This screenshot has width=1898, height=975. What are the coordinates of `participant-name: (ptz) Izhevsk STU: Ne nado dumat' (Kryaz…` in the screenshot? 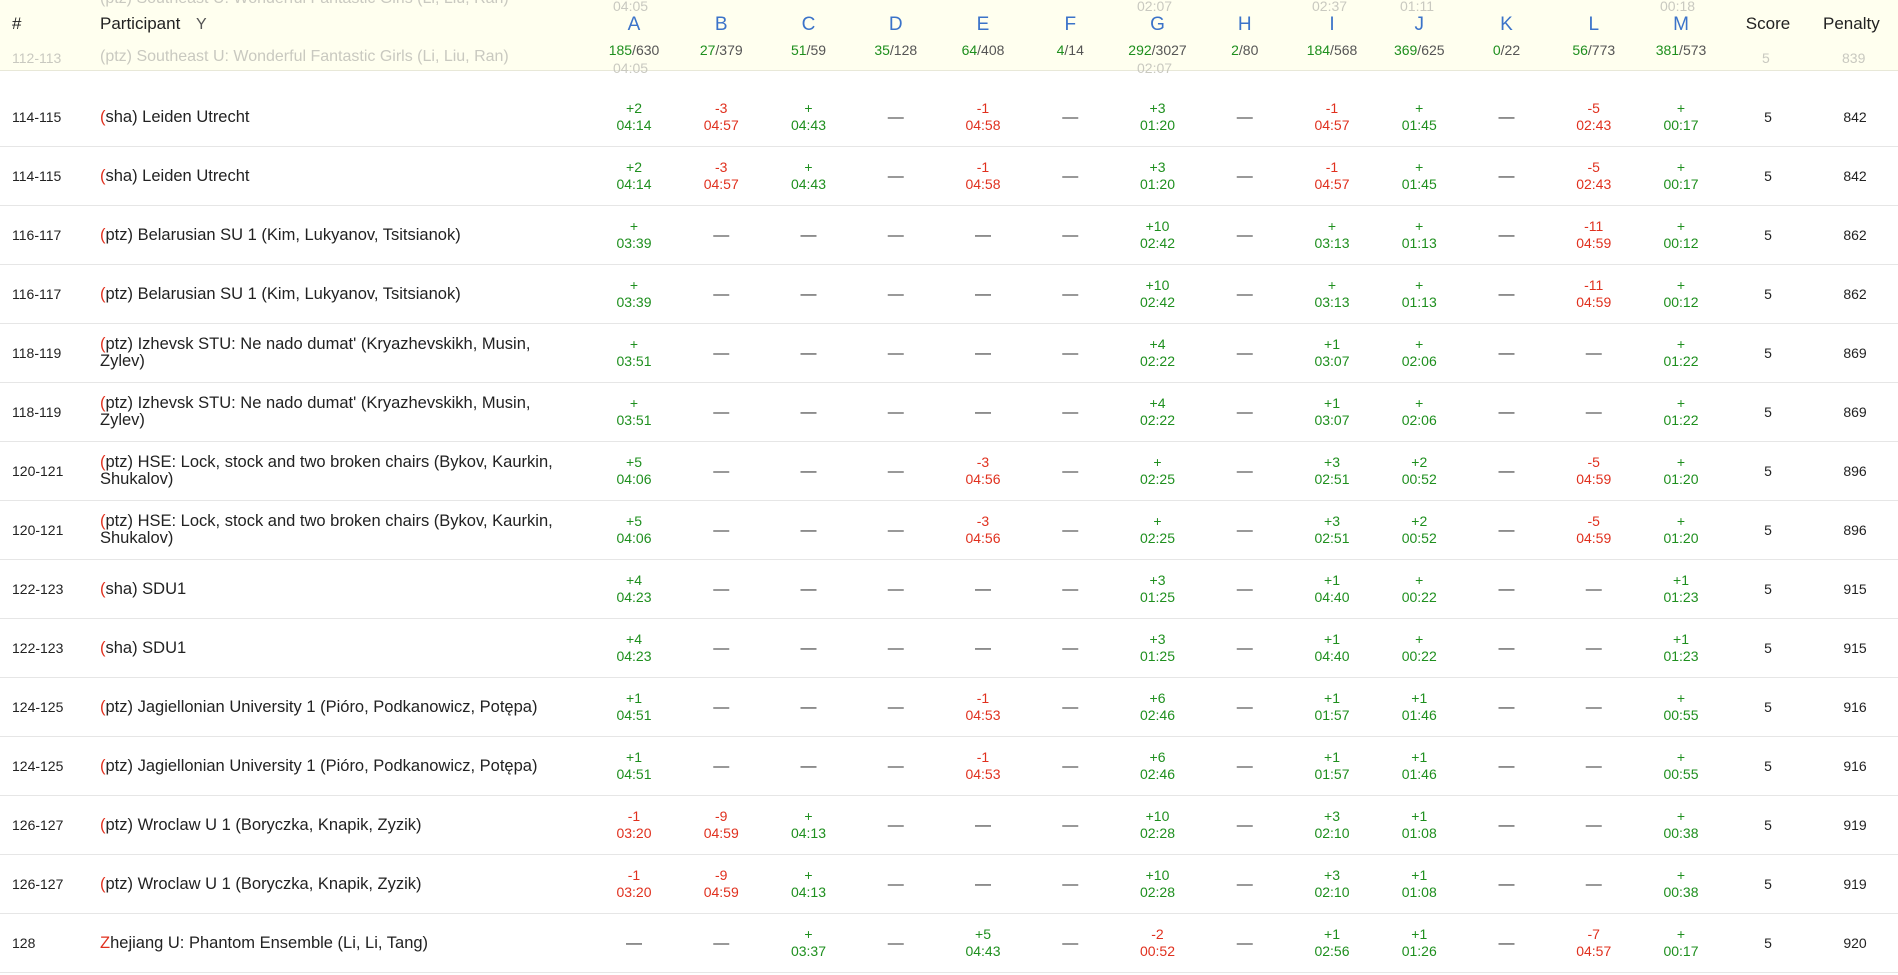 It's located at (335, 412).